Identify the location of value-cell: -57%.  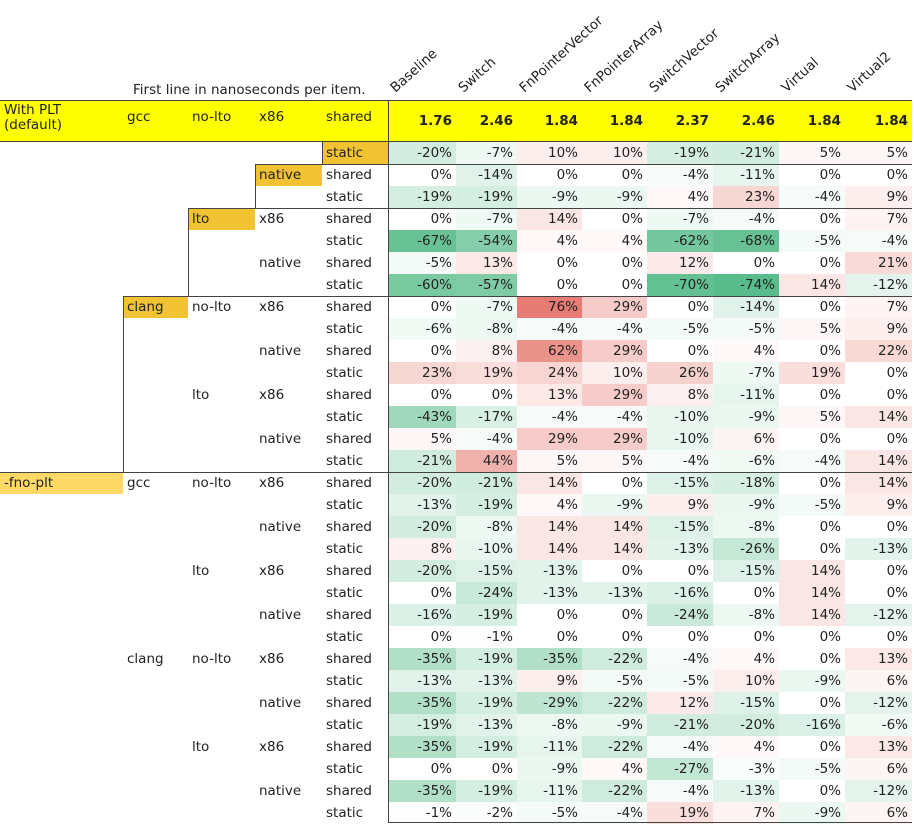
(486, 285).